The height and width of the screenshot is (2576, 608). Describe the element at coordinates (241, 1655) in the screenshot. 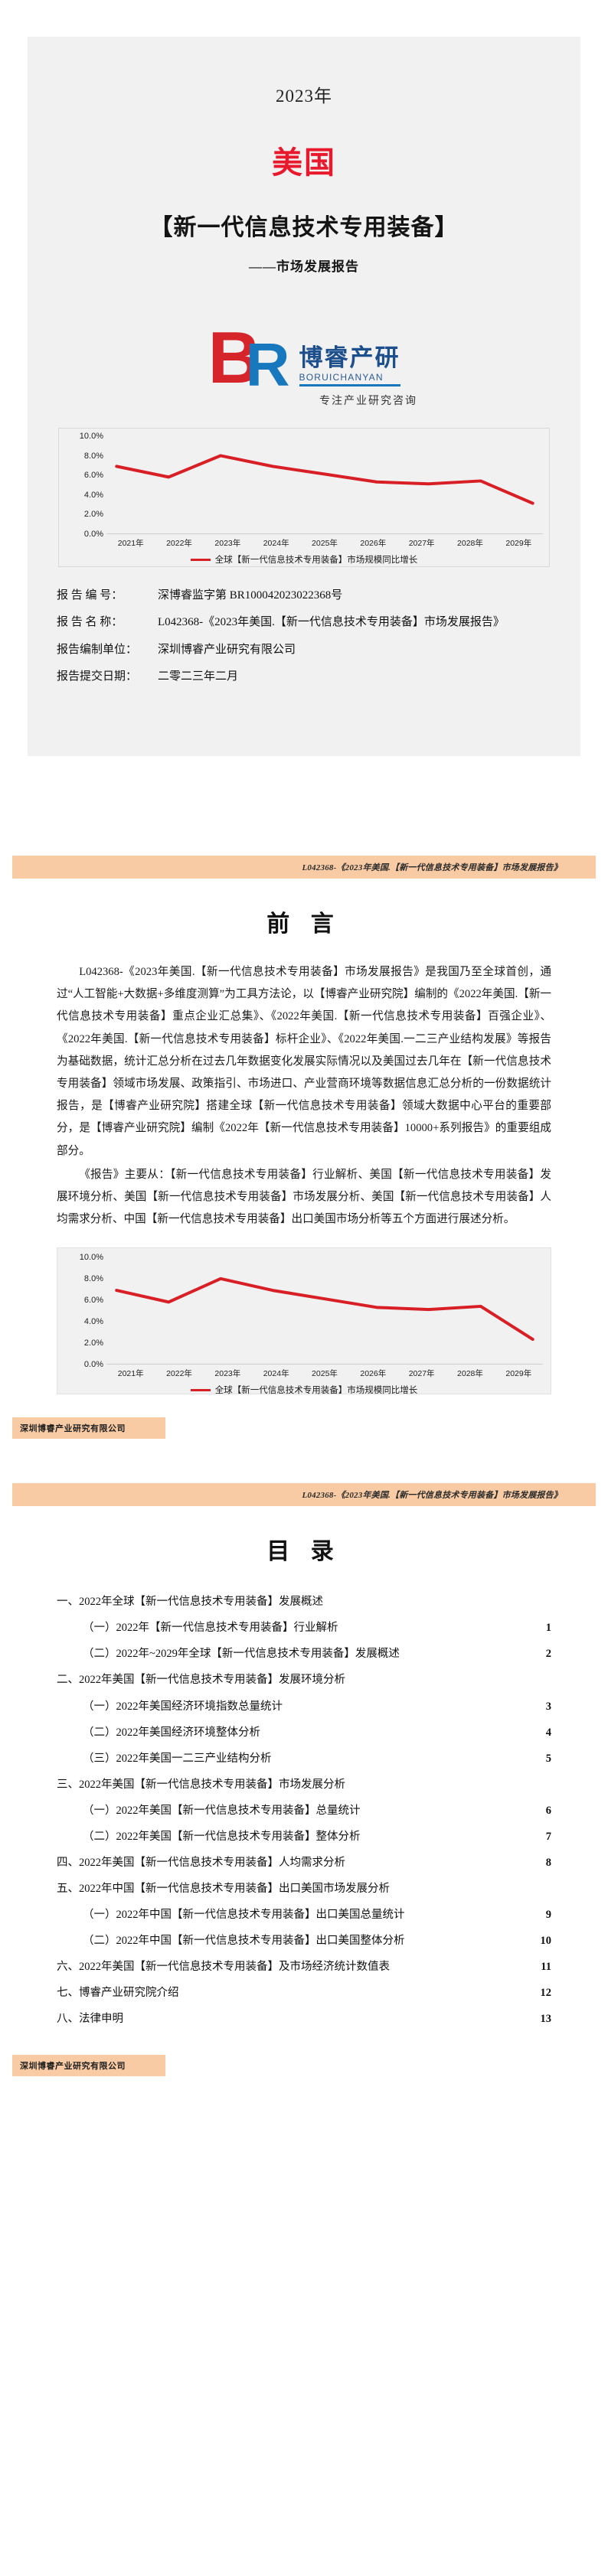

I see `toc-entry-label: （二）2022年~2029年全球【新一代信息技术专用装备】发展概述` at that location.